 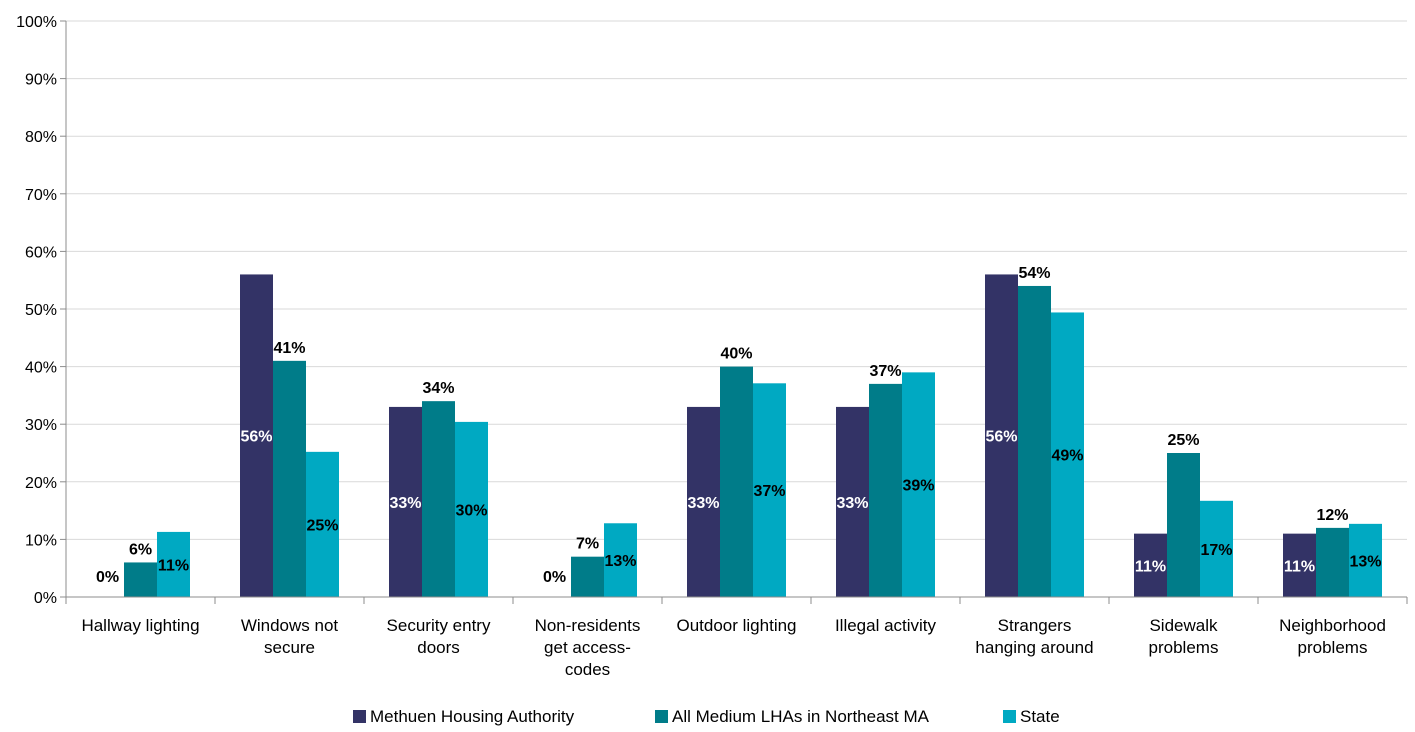 What do you see at coordinates (439, 636) in the screenshot?
I see `x-tick-label: Security entry doors` at bounding box center [439, 636].